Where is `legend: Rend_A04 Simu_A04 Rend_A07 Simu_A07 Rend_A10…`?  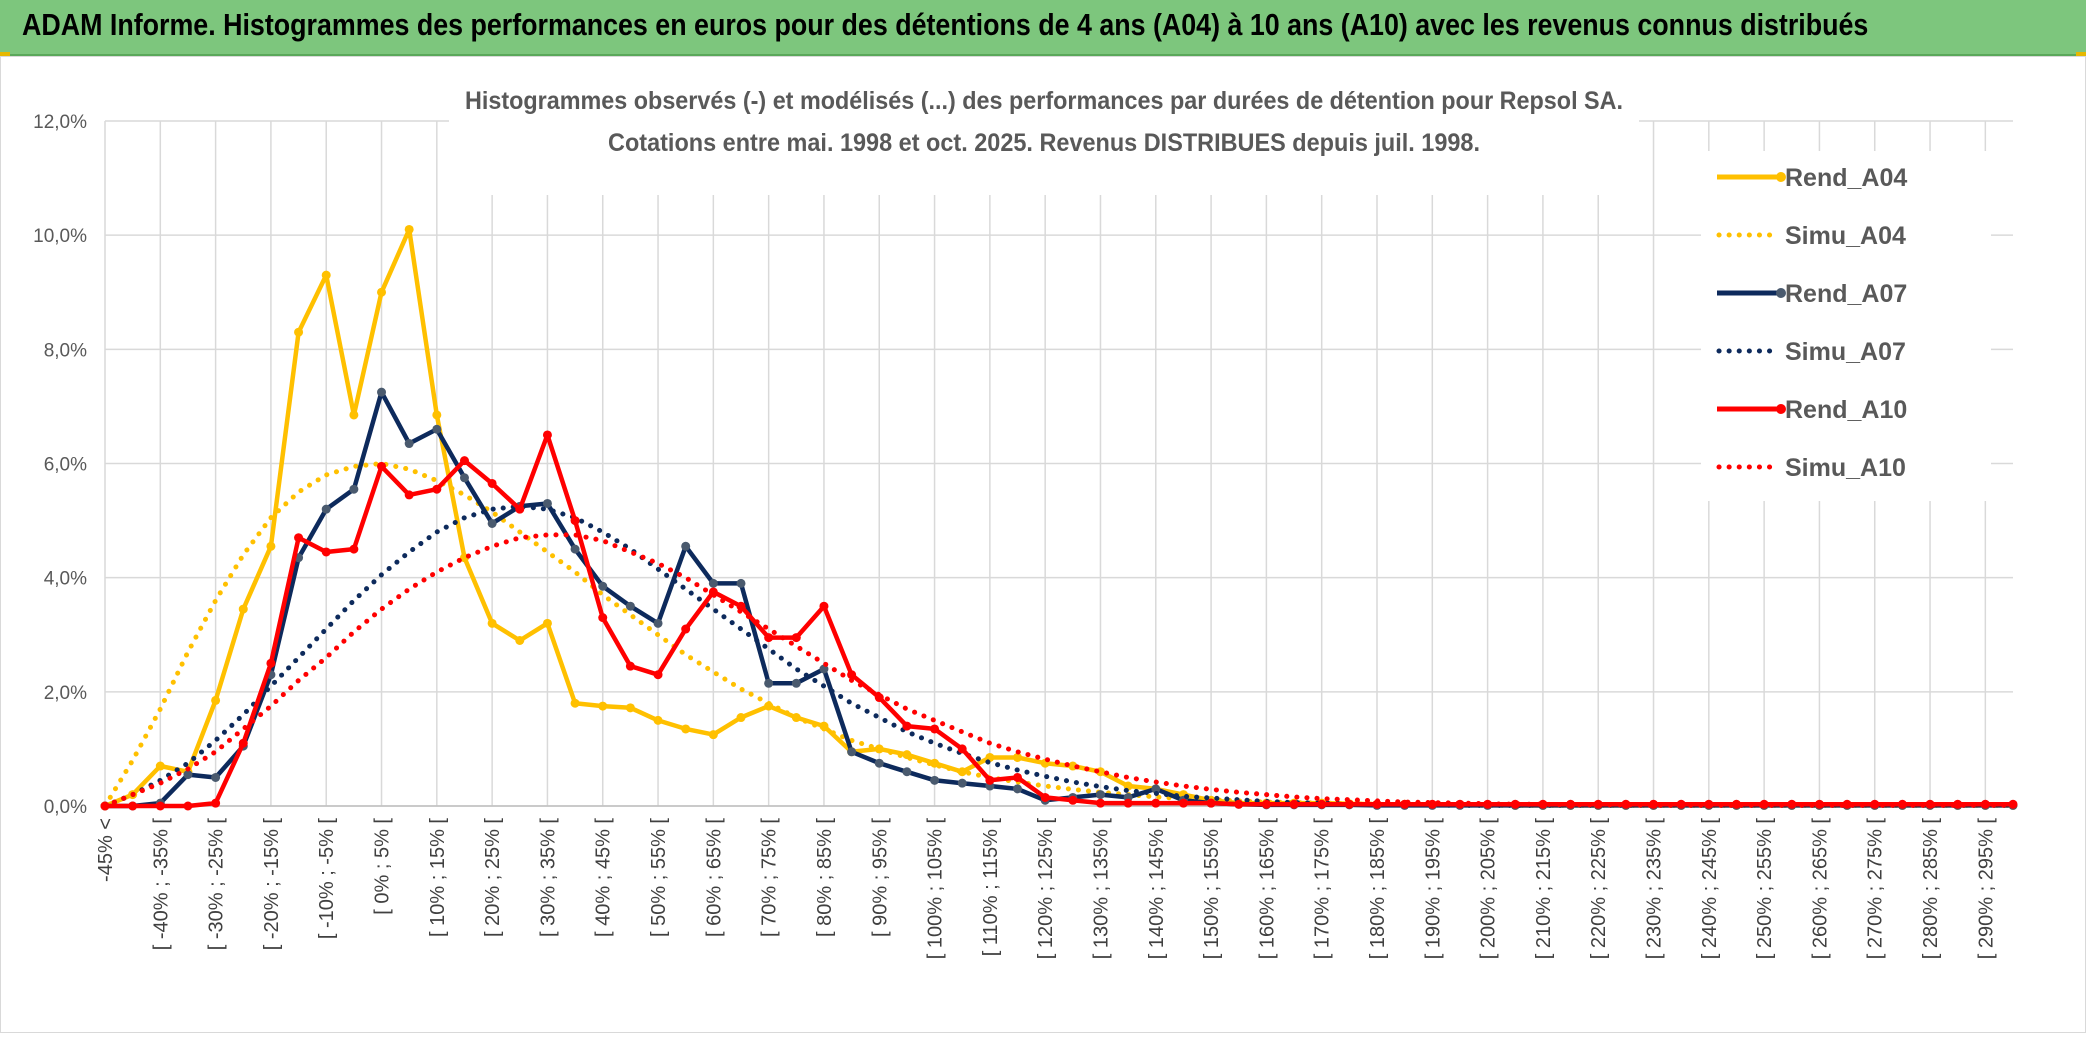 legend: Rend_A04 Simu_A04 Rend_A07 Simu_A07 Rend_A10… is located at coordinates (1846, 326).